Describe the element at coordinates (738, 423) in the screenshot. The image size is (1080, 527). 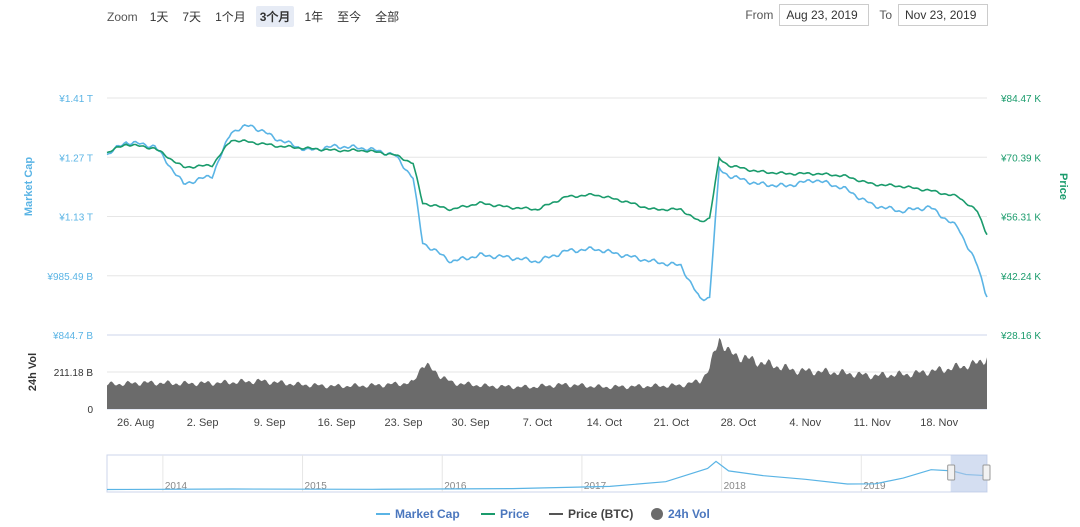
I see `x-axis-tick-label: 28. Oct` at that location.